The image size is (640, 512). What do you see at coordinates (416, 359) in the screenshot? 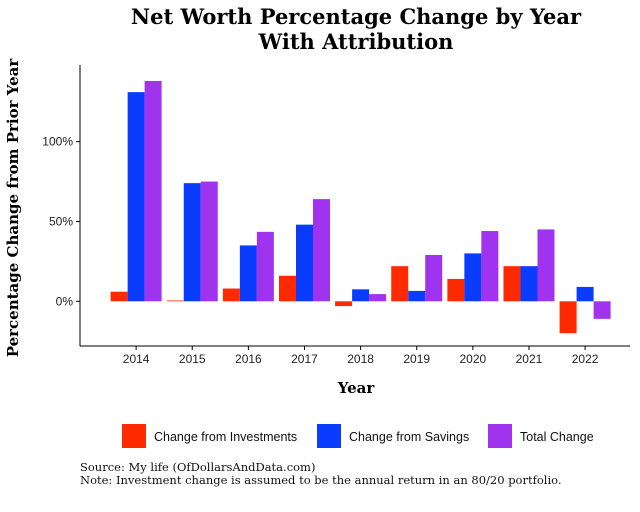
I see `x-tick-label: 2019` at bounding box center [416, 359].